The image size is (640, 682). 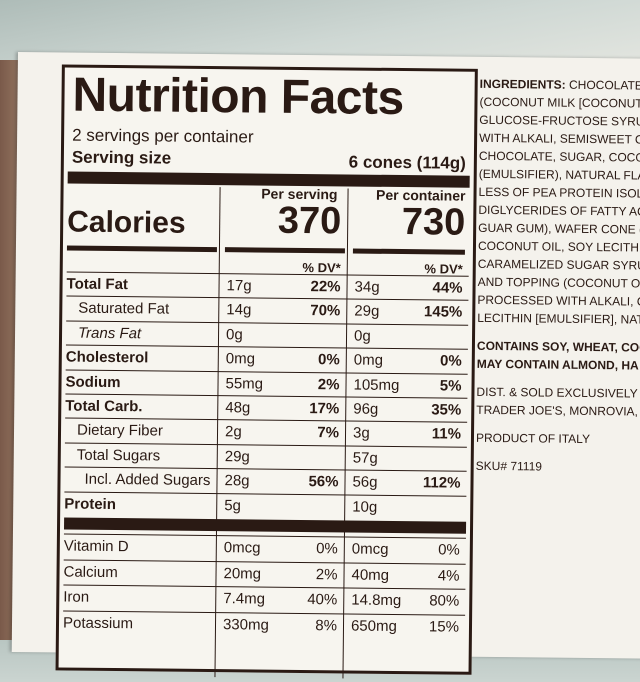 What do you see at coordinates (444, 626) in the screenshot?
I see `dv-per-container: 15%` at bounding box center [444, 626].